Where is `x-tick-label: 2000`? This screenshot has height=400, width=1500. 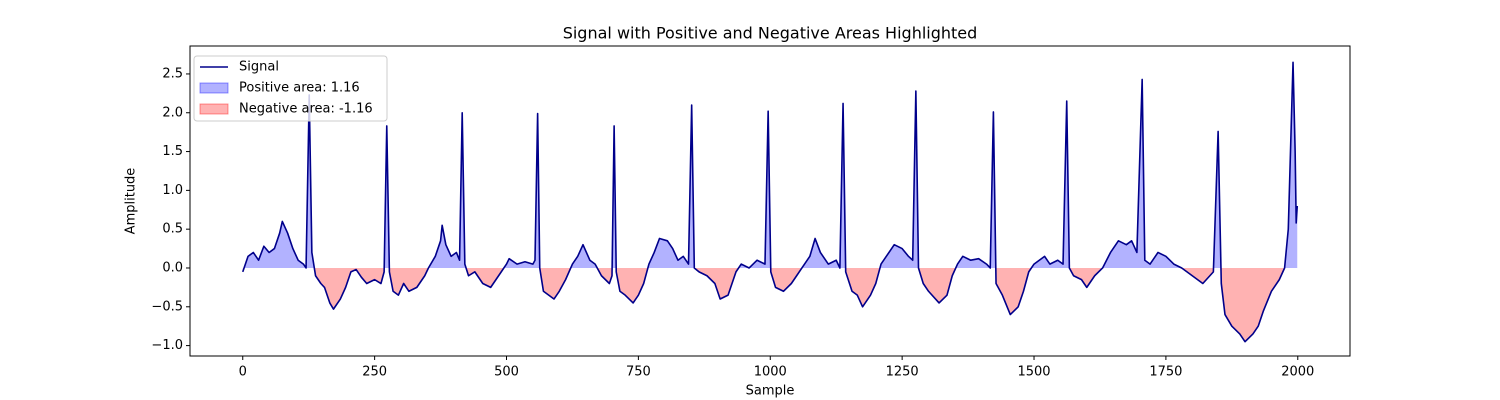 x-tick-label: 2000 is located at coordinates (1297, 372).